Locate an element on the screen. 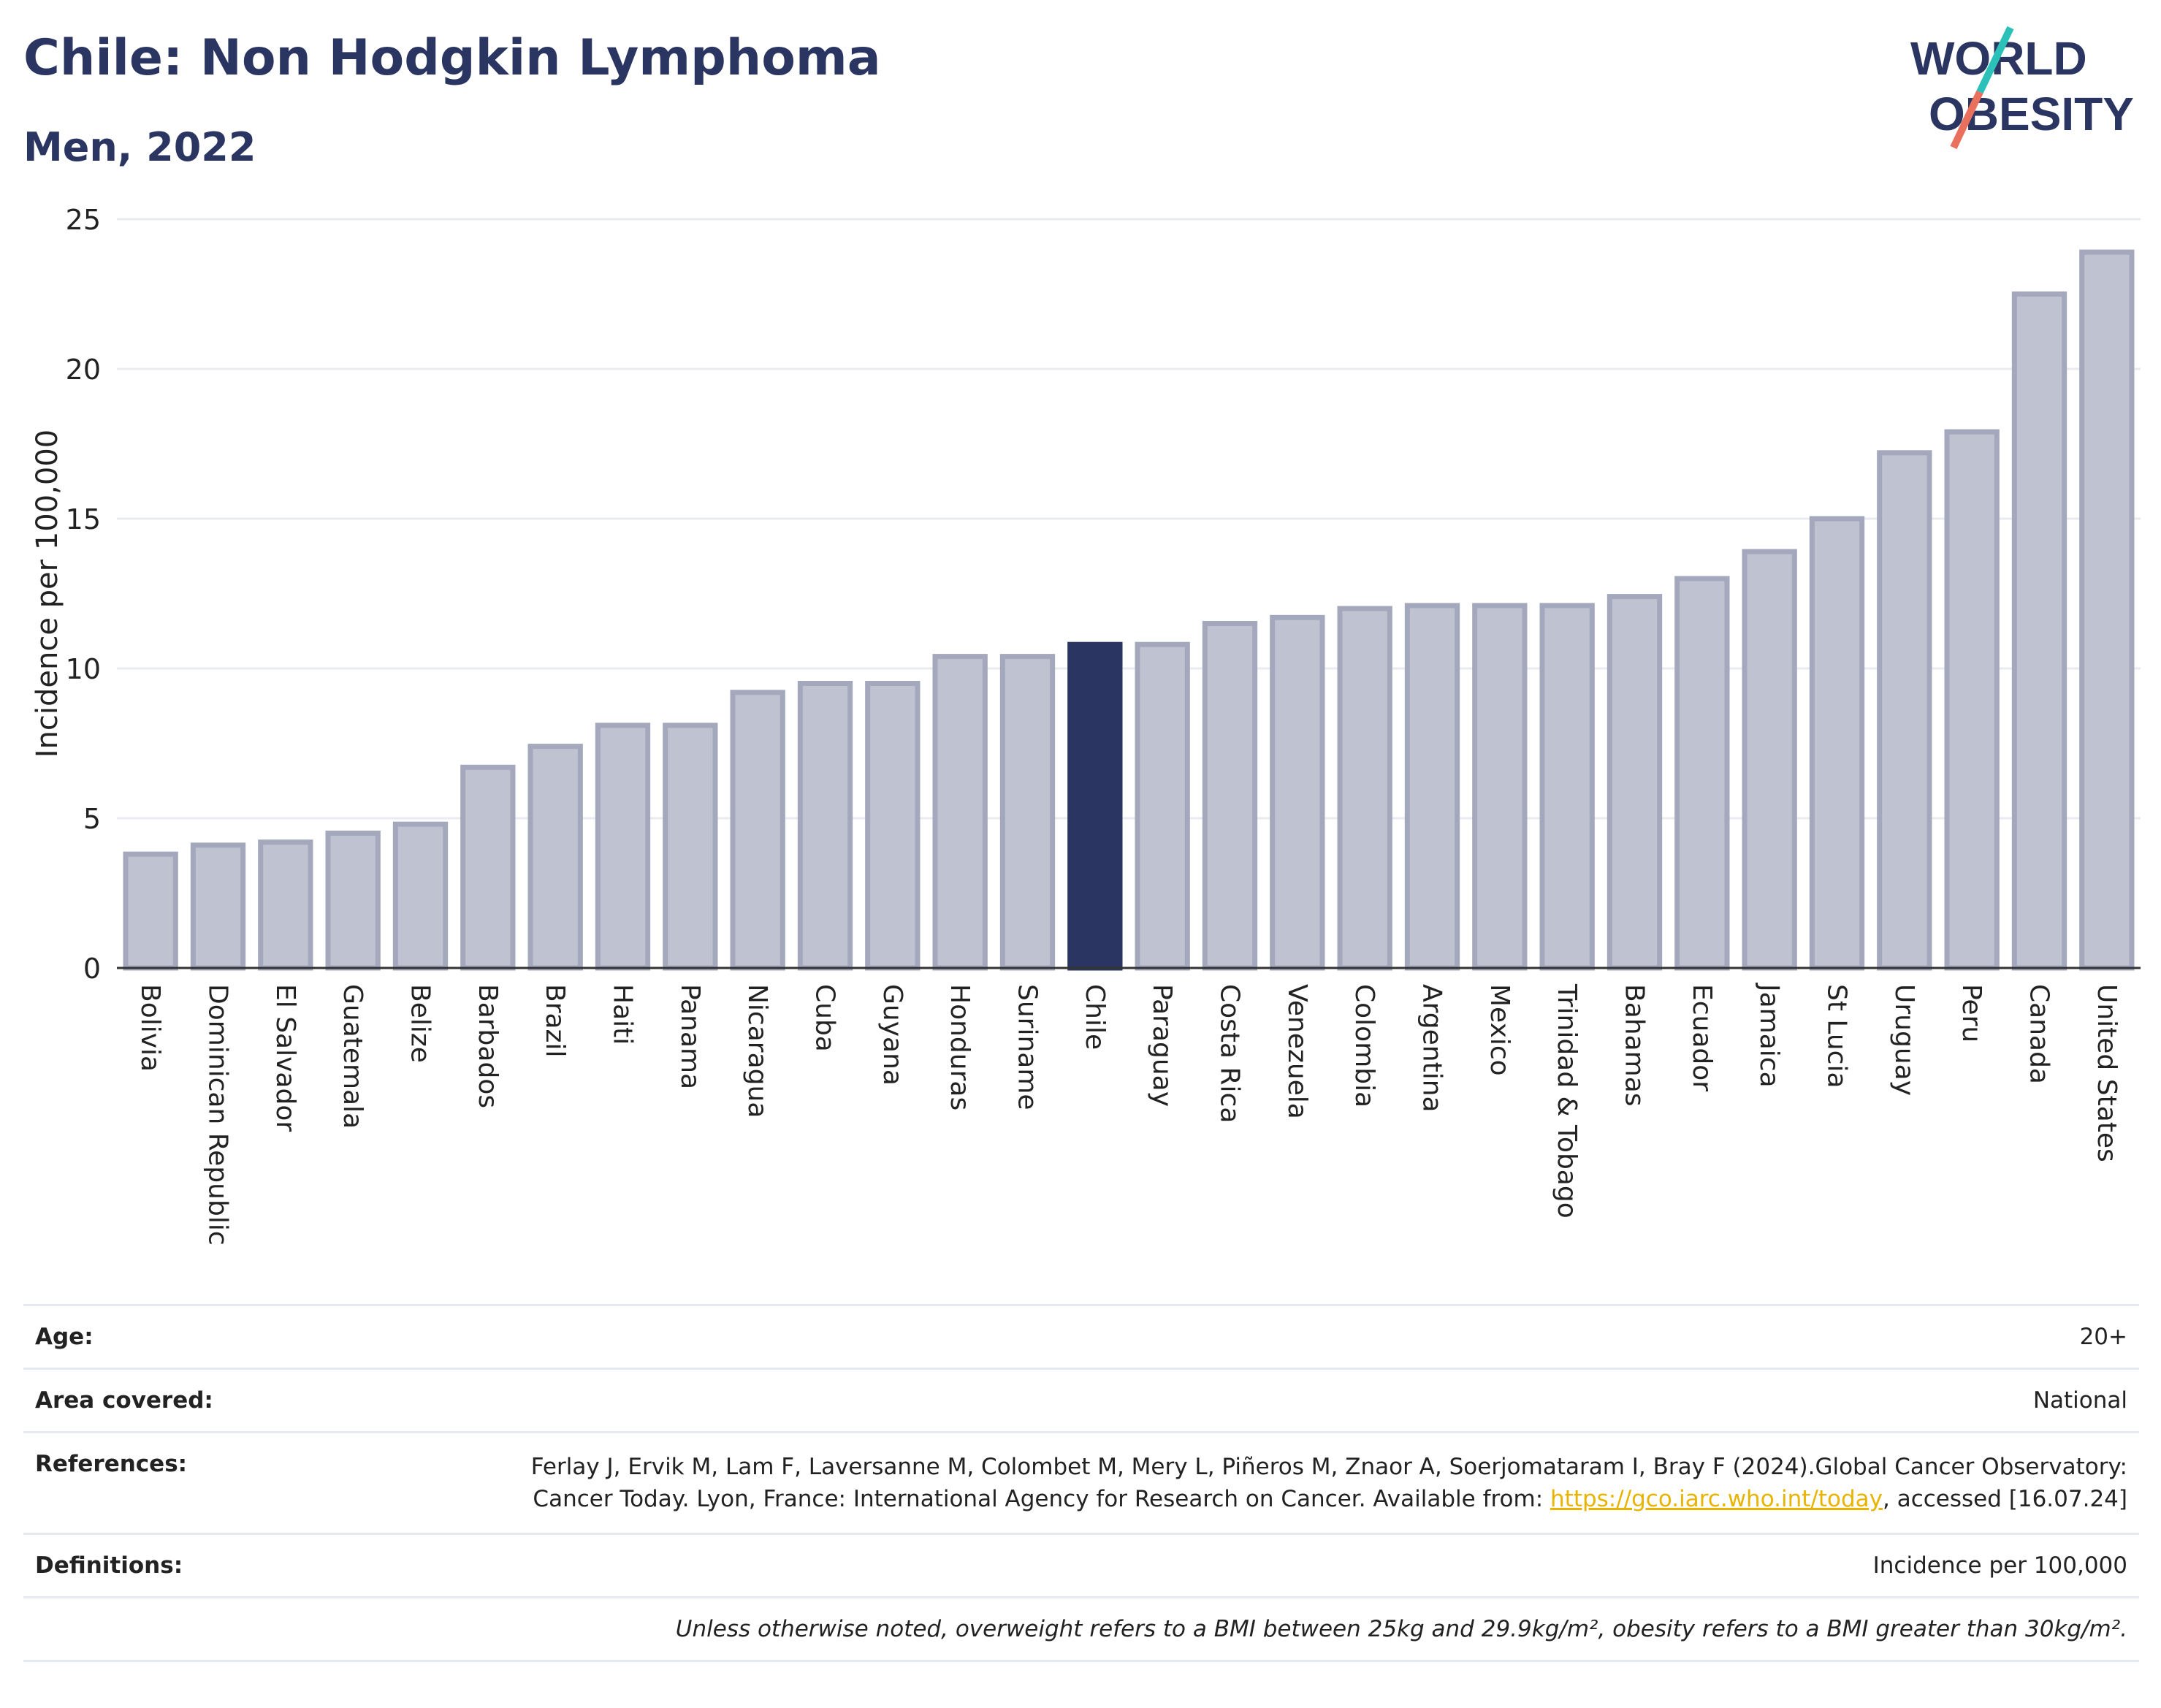  area-label: Area covered: is located at coordinates (124, 1401).